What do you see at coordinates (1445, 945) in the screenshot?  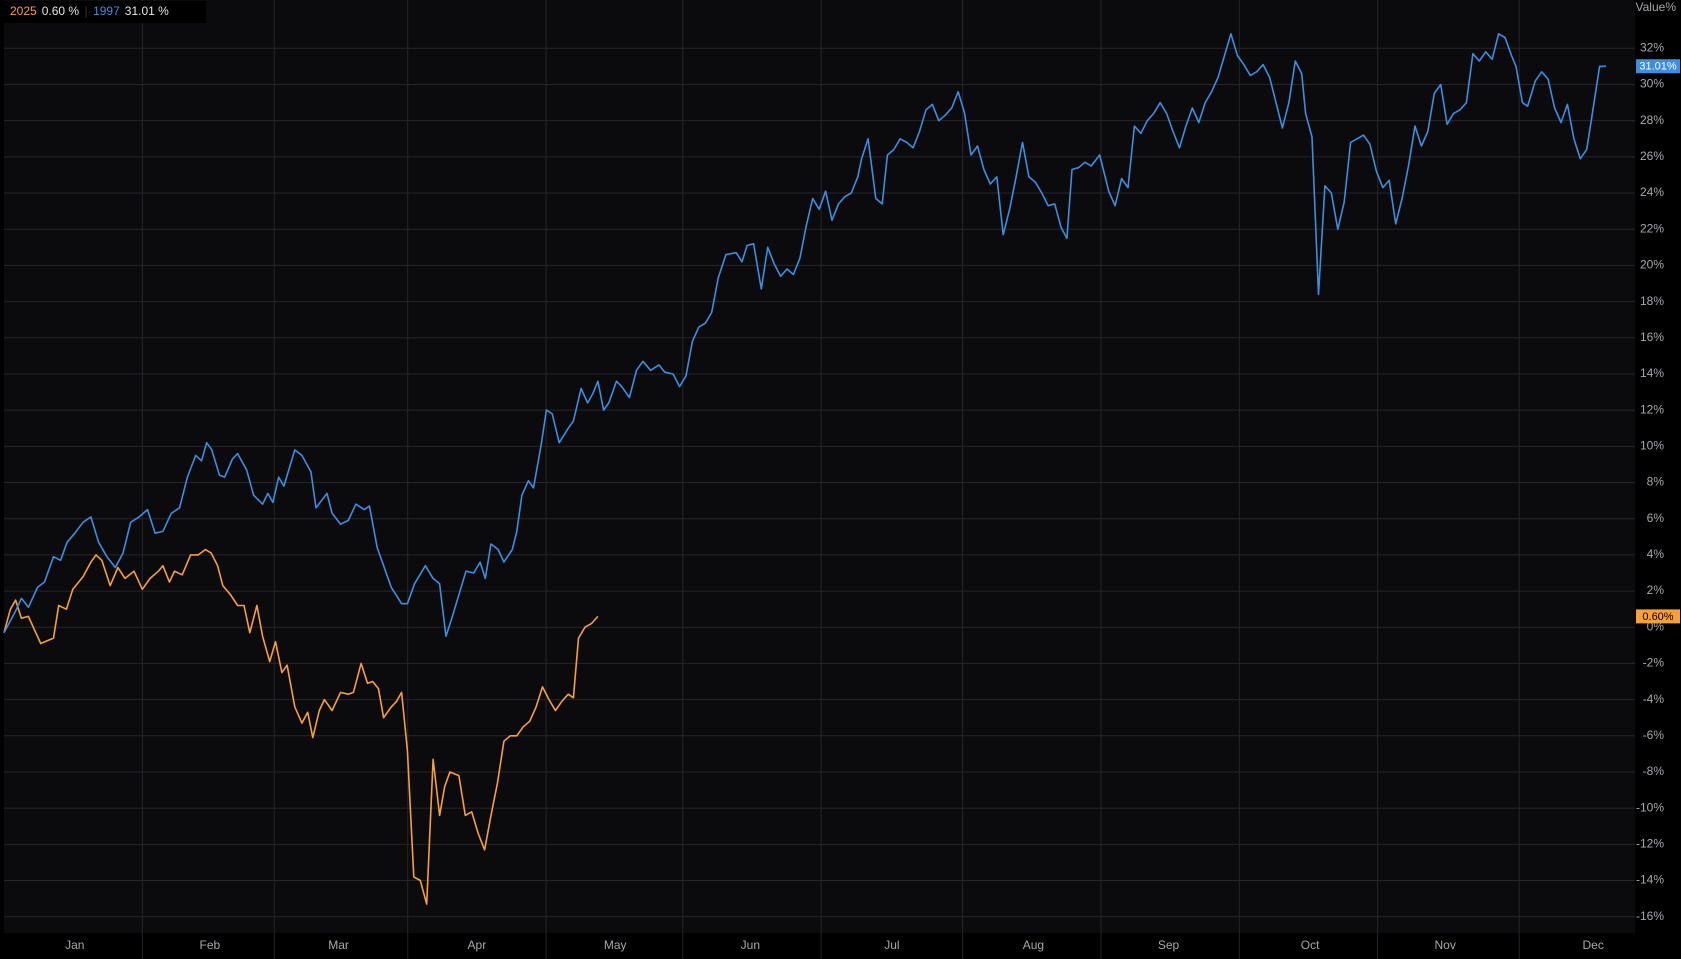 I see `x-tick-label: Nov` at bounding box center [1445, 945].